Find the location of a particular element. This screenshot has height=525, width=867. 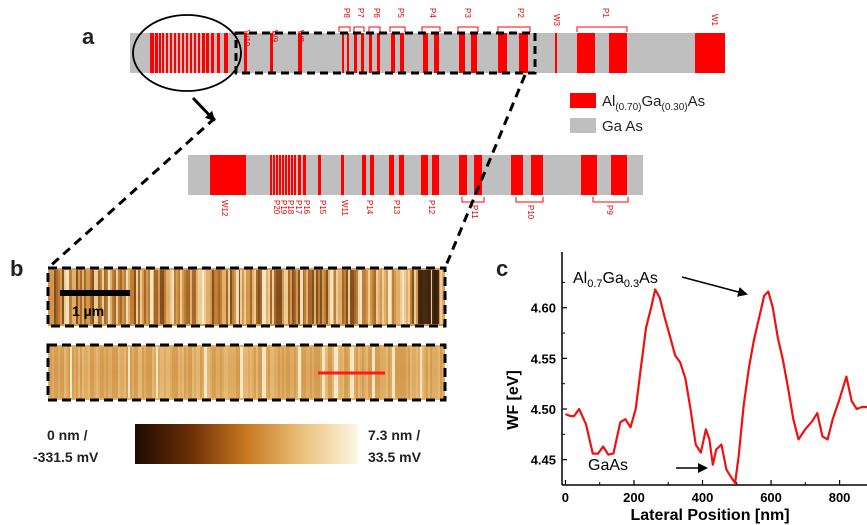

label-W8: W8 is located at coordinates (300, 36).